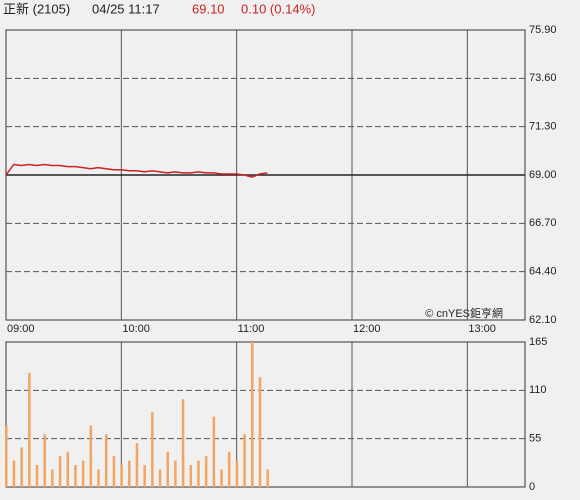  I want to click on price: 69.10, so click(208, 8).